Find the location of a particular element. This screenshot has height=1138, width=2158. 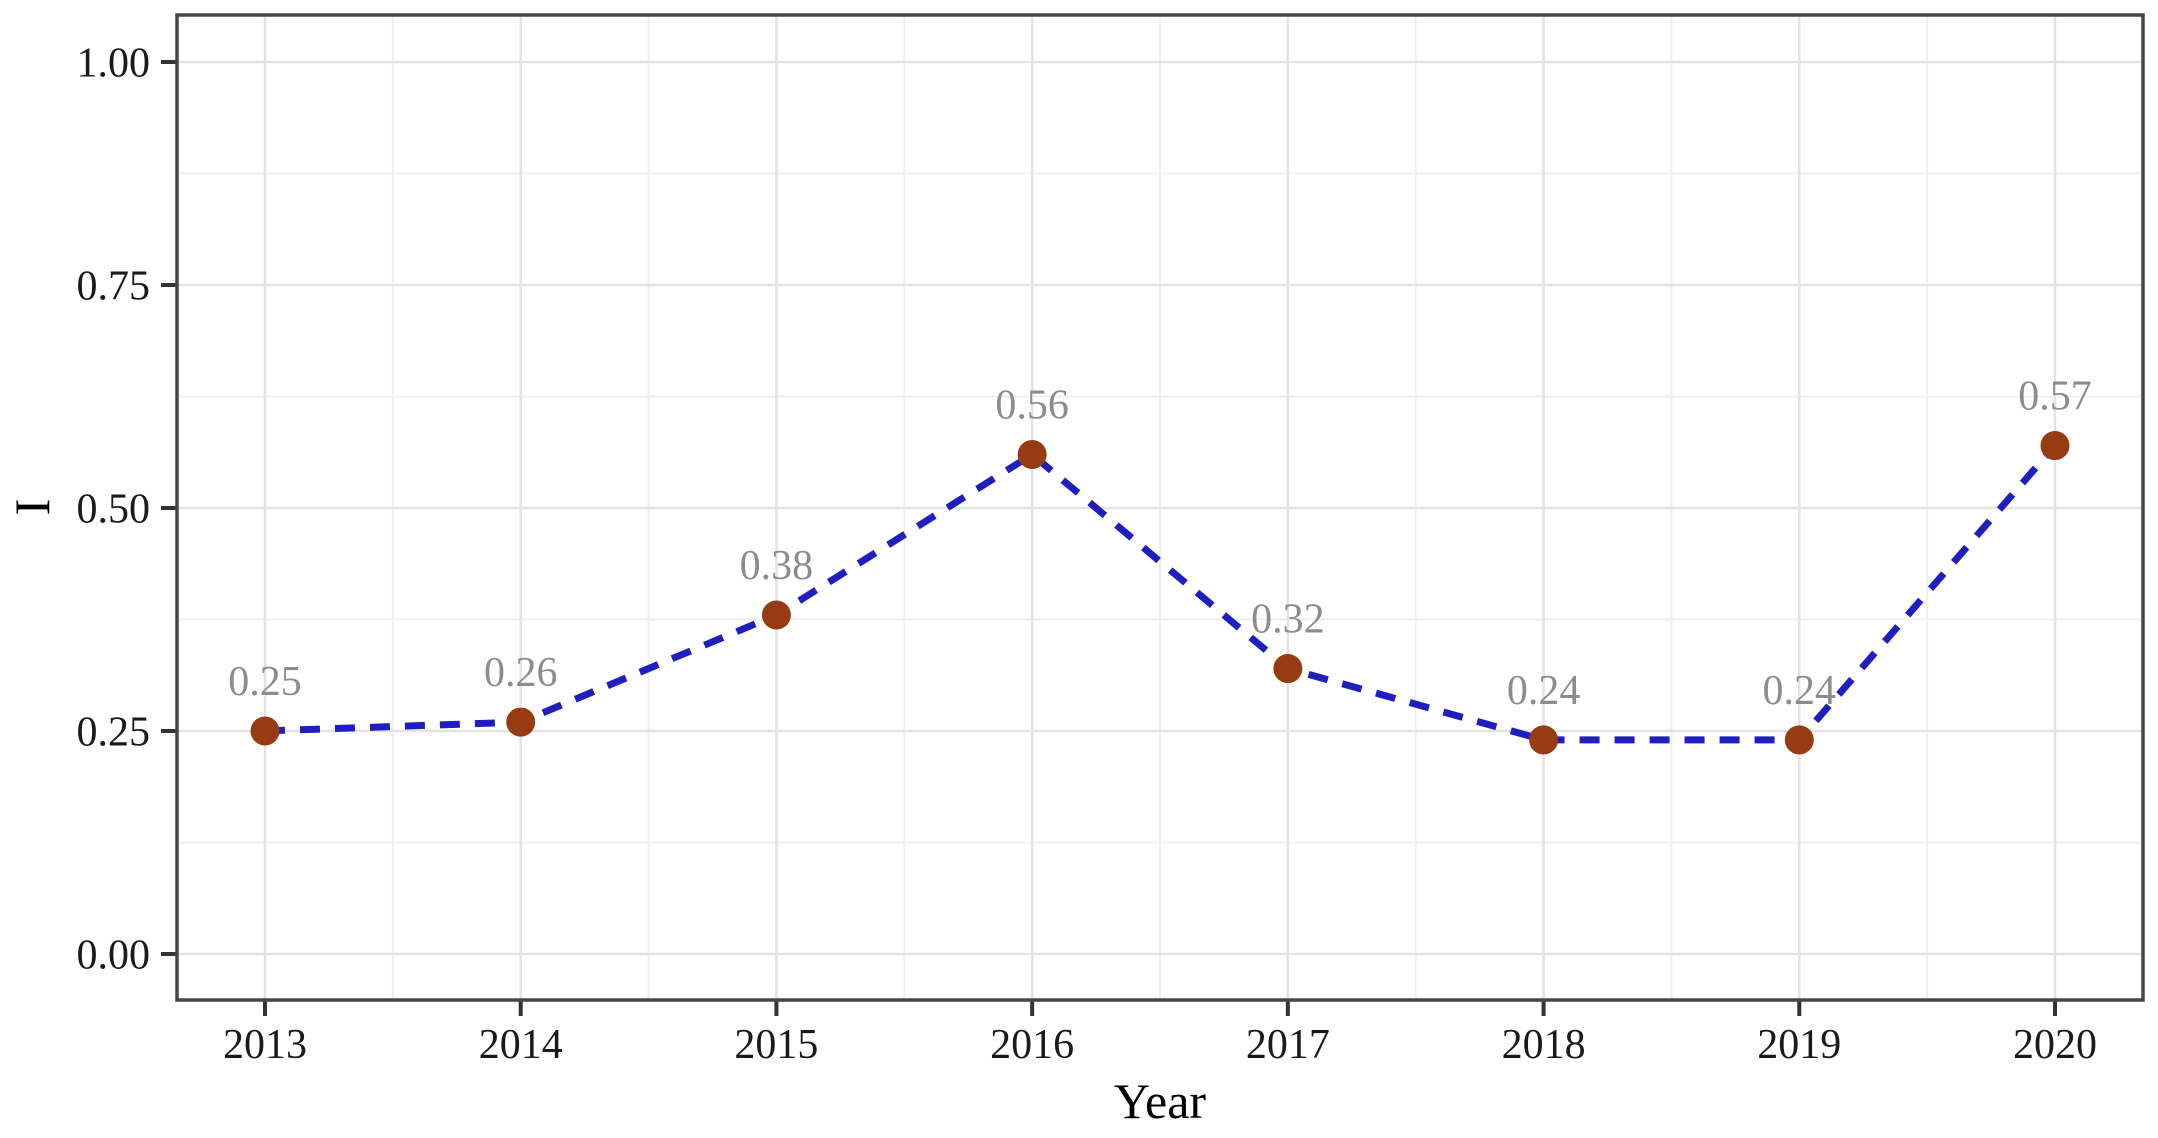

y-tick-label: 0.25 is located at coordinates (114, 732).